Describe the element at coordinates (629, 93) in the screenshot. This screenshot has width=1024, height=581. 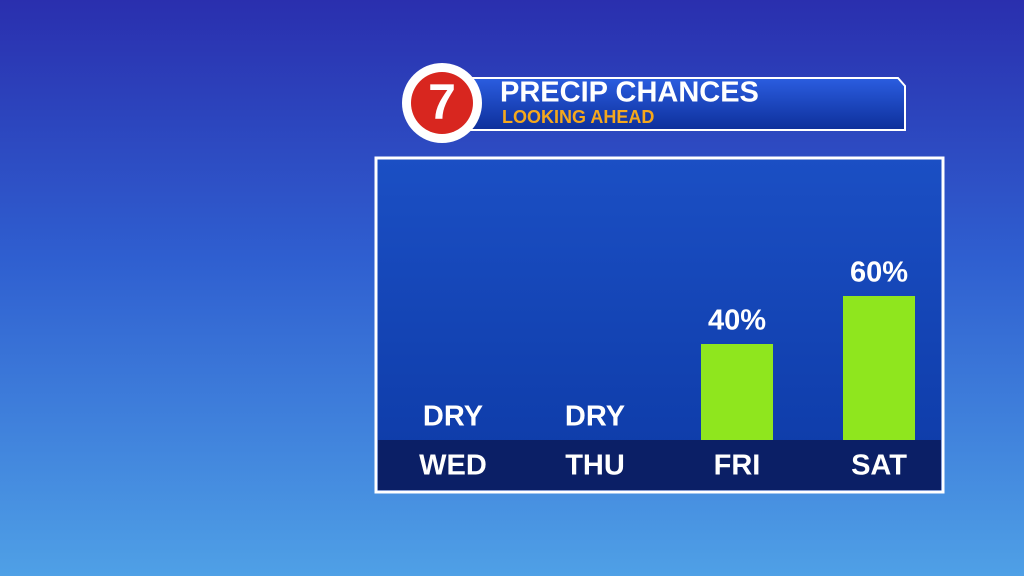
I see `chart-title: PRECIP CHANCES` at that location.